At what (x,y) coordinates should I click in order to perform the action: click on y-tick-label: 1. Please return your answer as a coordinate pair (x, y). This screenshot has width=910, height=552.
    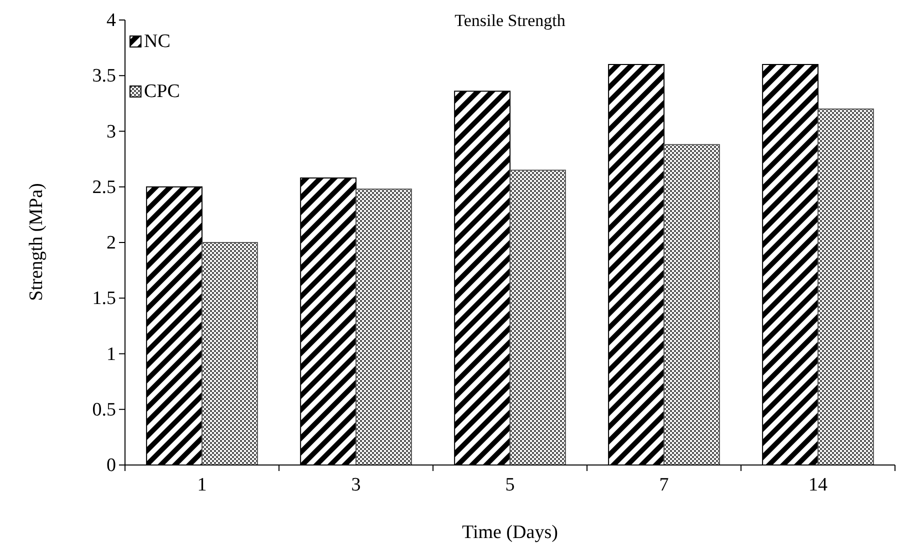
    Looking at the image, I should click on (111, 354).